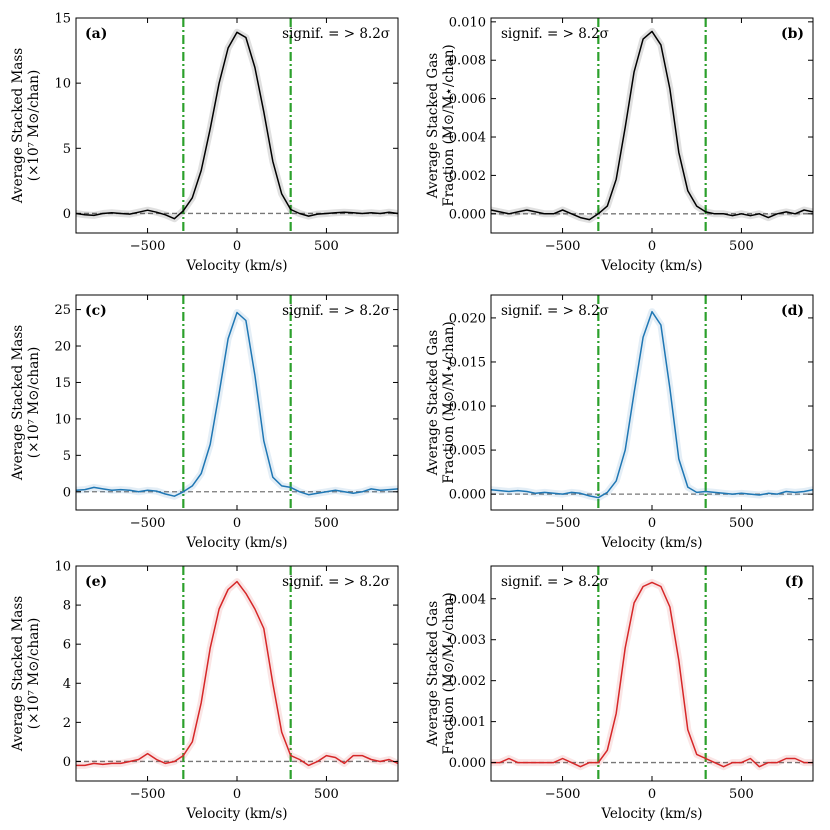 Image resolution: width=830 pixels, height=830 pixels. Describe the element at coordinates (467, 61) in the screenshot. I see `y-tick-label: 0.008` at that location.